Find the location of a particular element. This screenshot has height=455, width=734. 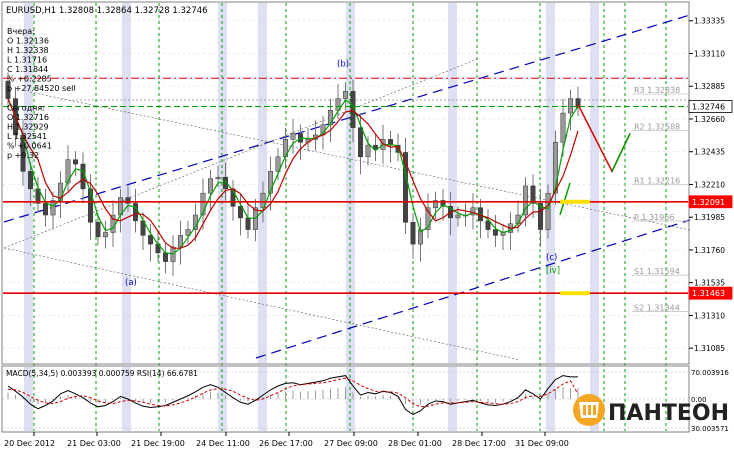

pivot-label: R2 1.32588 is located at coordinates (657, 126).